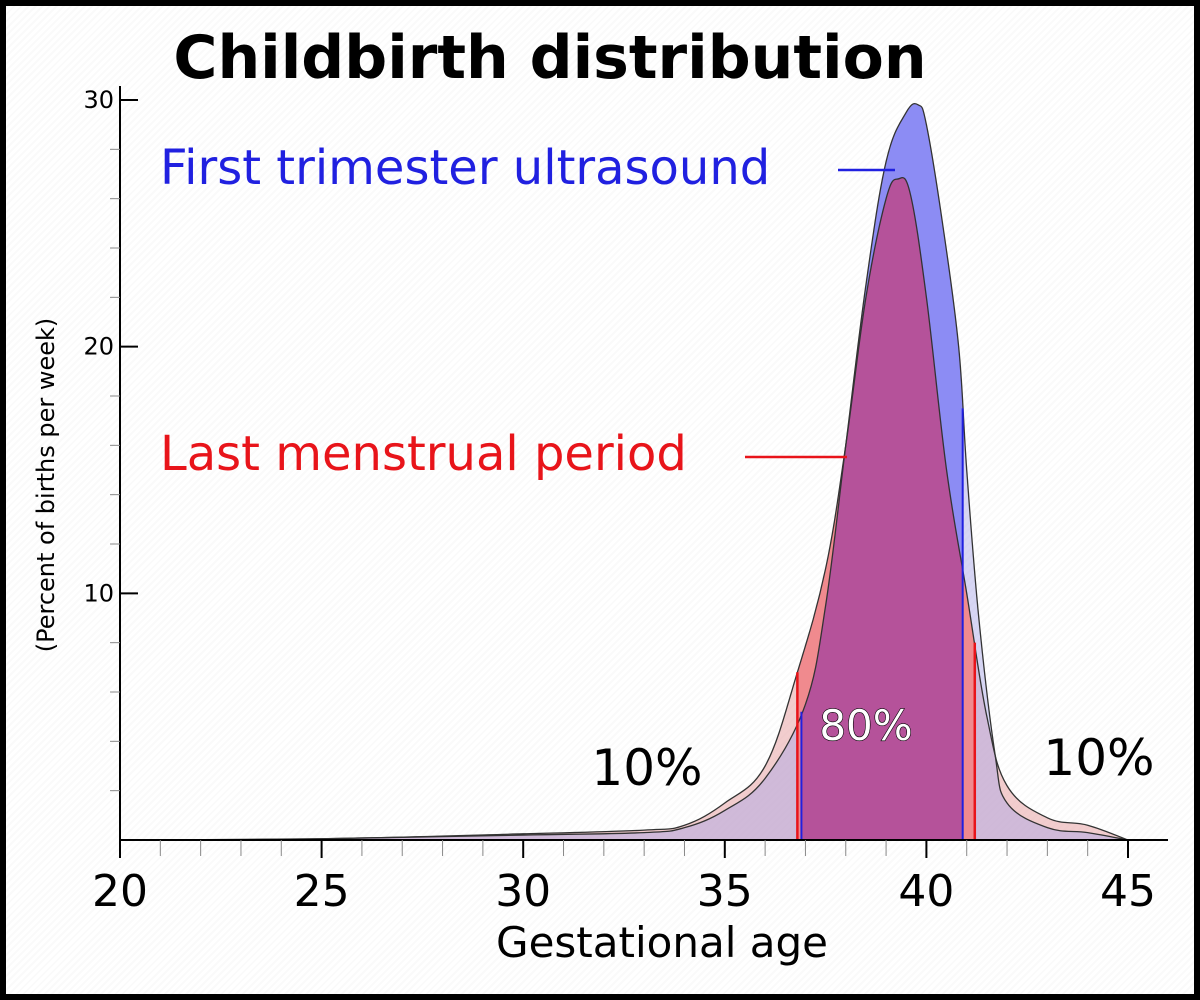 The image size is (1200, 1000). What do you see at coordinates (926, 891) in the screenshot?
I see `x-tick-label: 40` at bounding box center [926, 891].